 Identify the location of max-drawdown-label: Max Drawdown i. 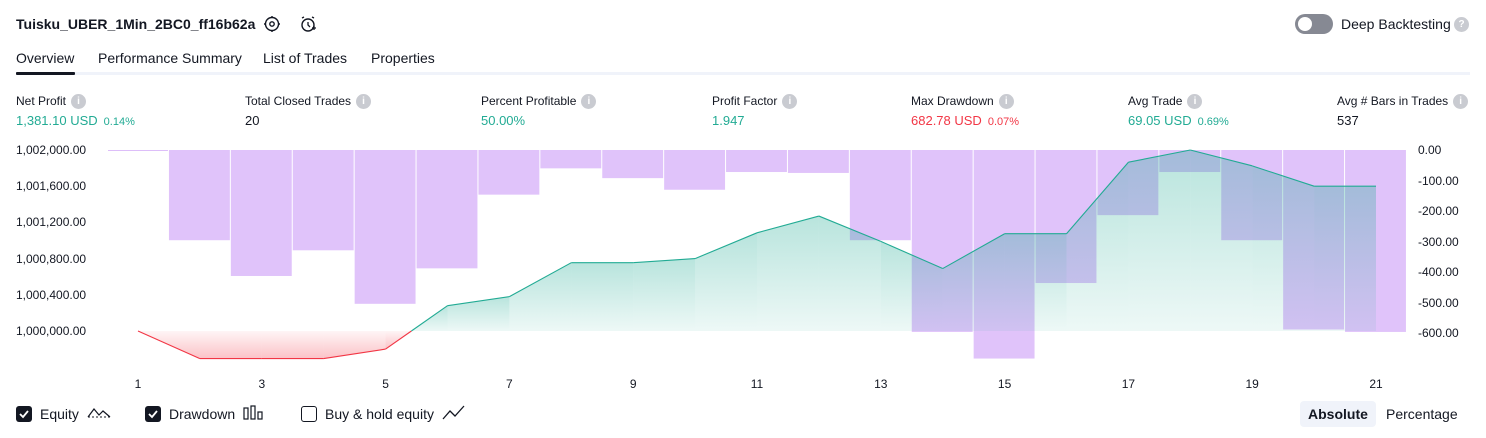
(962, 101).